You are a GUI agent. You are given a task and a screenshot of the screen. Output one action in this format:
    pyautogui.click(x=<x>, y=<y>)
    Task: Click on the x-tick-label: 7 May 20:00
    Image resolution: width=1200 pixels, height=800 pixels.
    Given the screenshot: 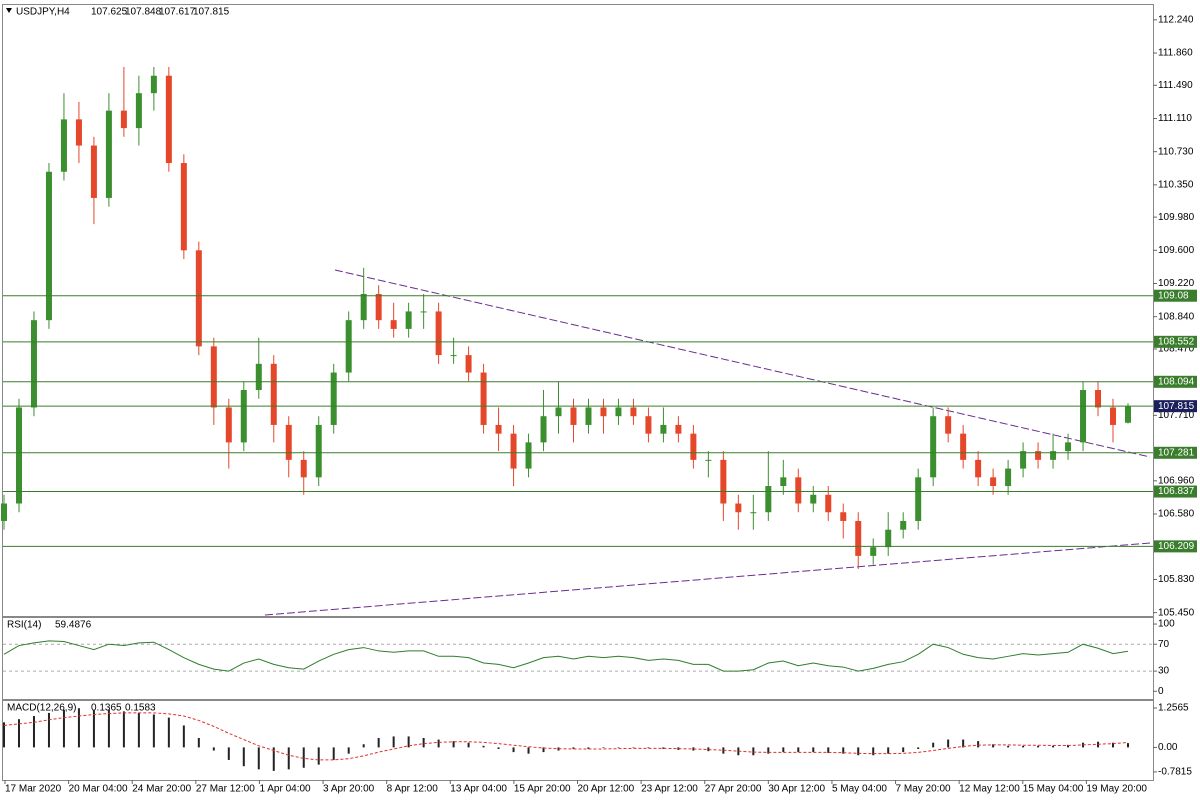 What is the action you would take?
    pyautogui.click(x=923, y=789)
    